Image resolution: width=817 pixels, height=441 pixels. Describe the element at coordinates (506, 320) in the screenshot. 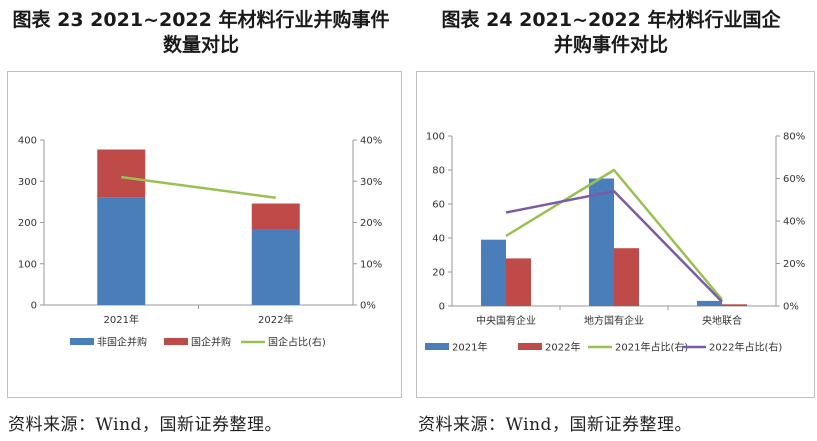

I see `x-tick-label: 中央国有企业` at that location.